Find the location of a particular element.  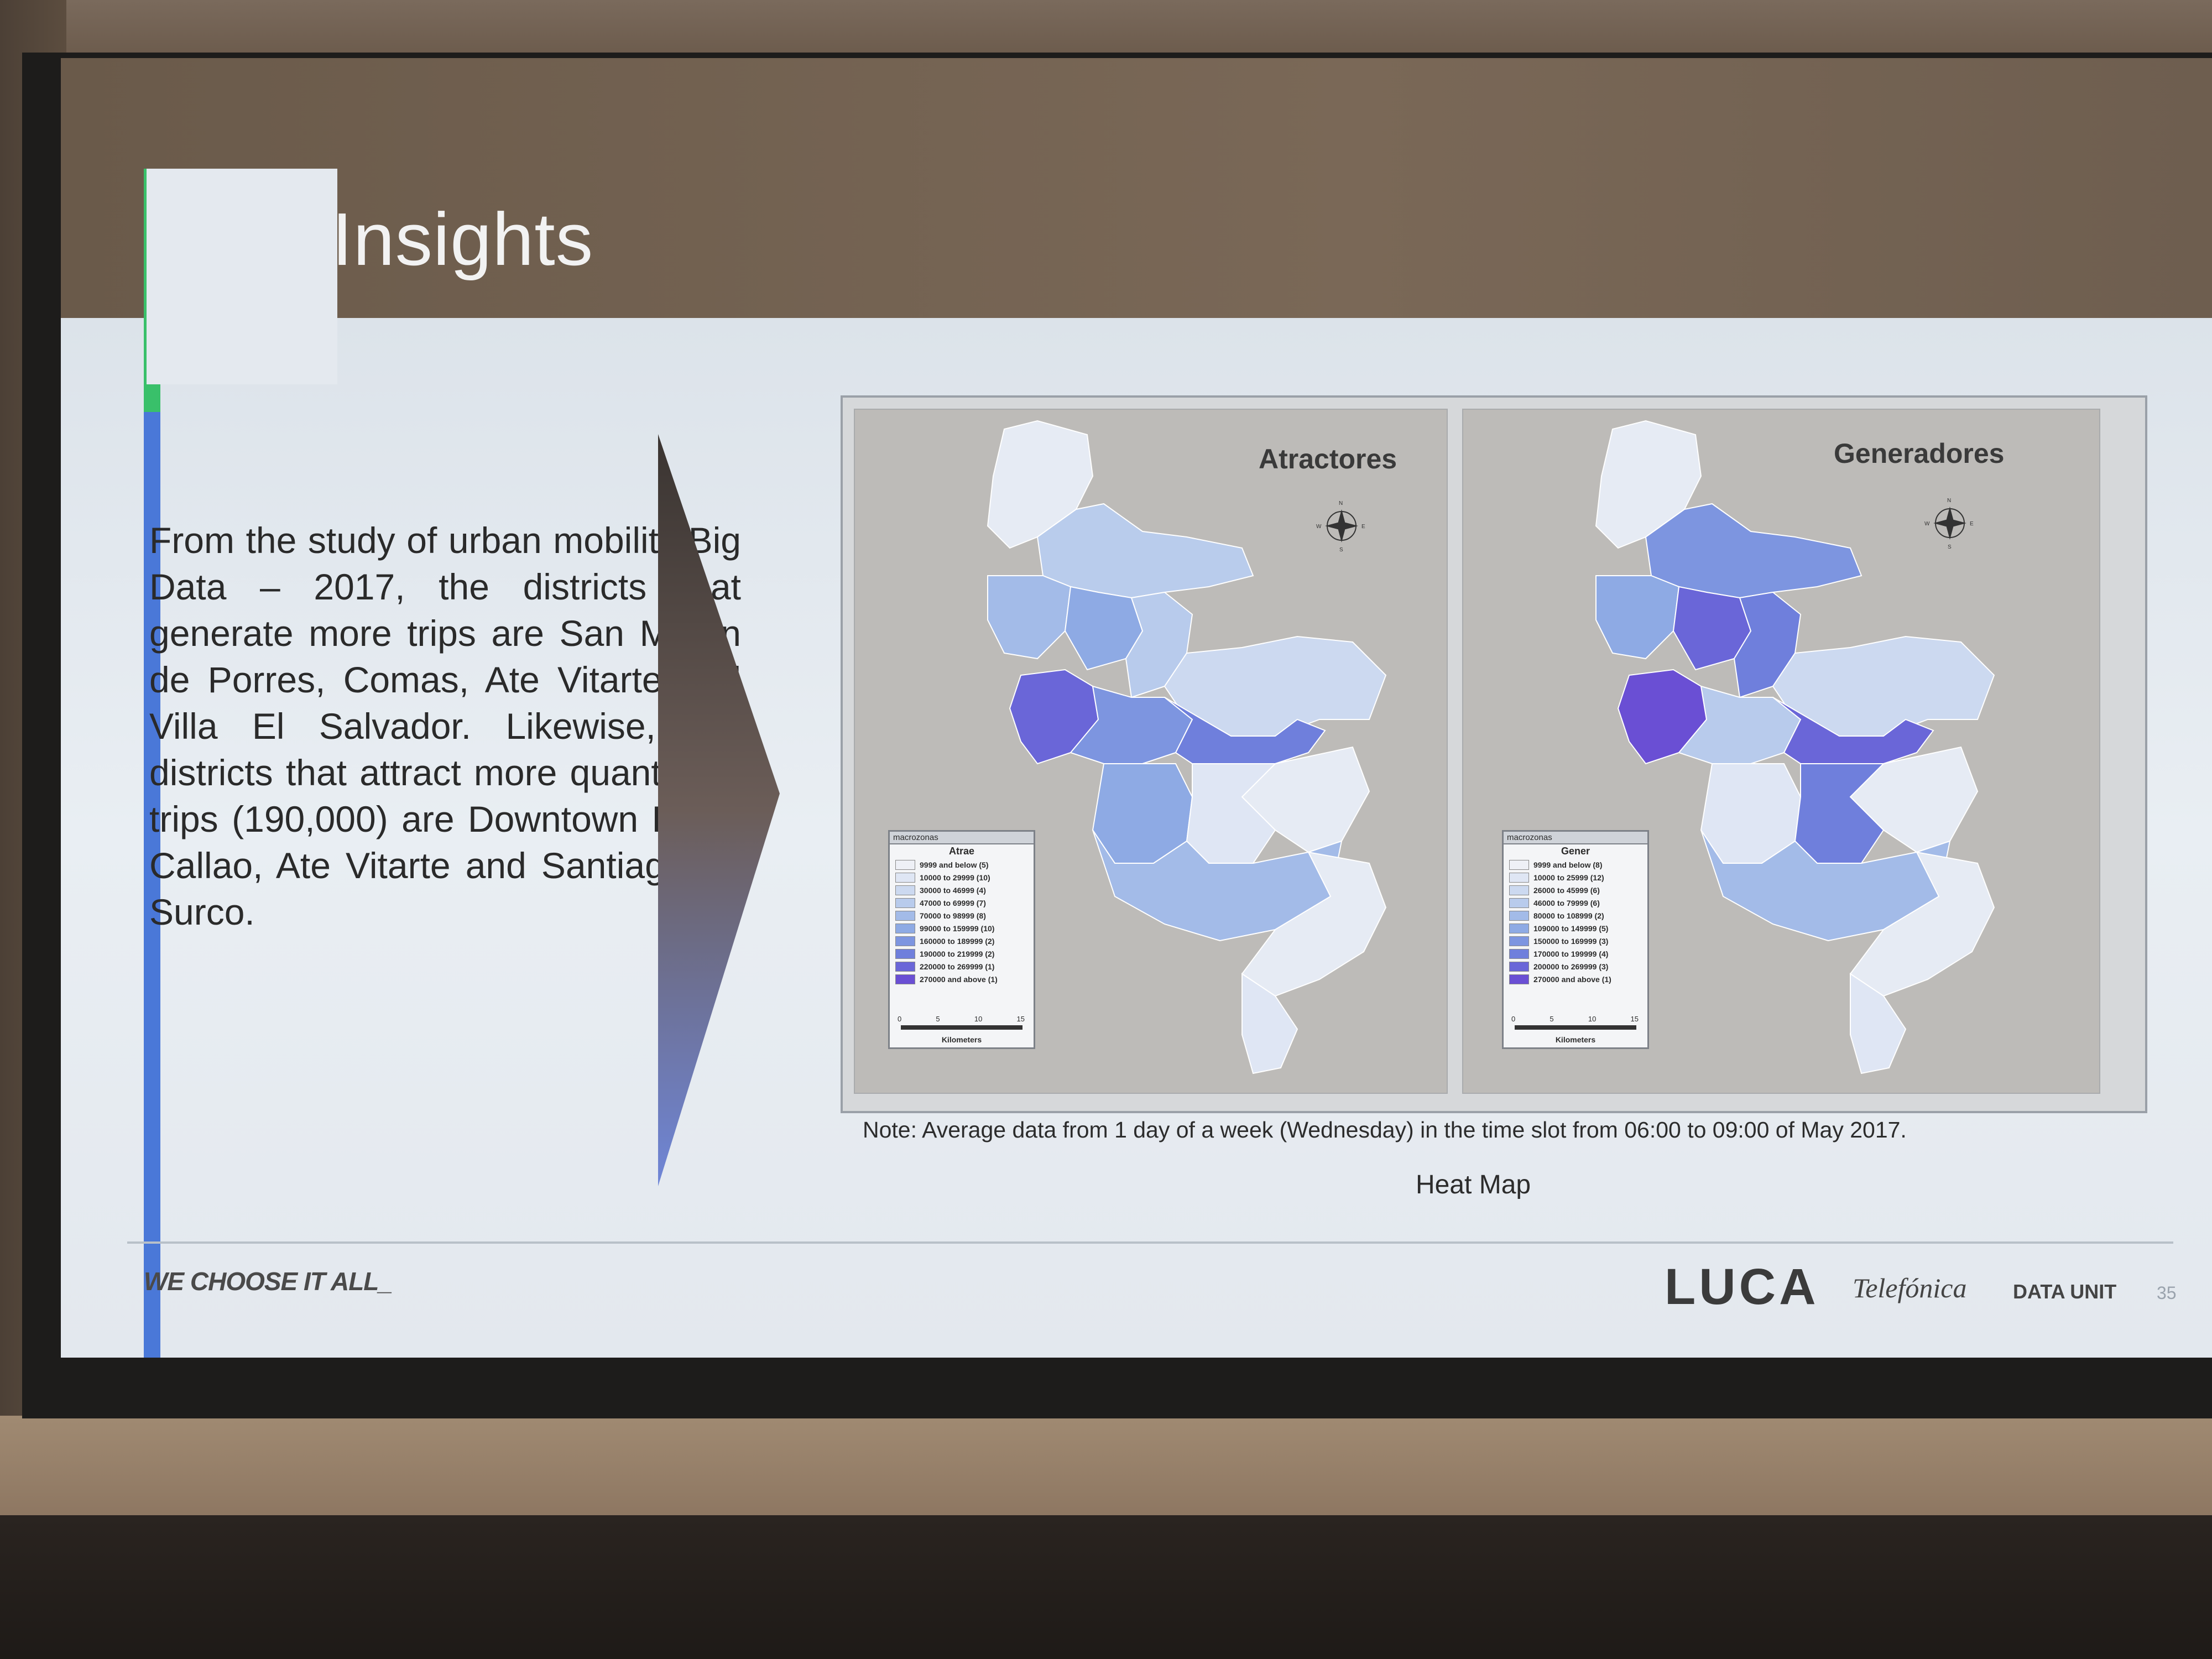

data-unit-label: DATA UNIT is located at coordinates (2065, 1292).